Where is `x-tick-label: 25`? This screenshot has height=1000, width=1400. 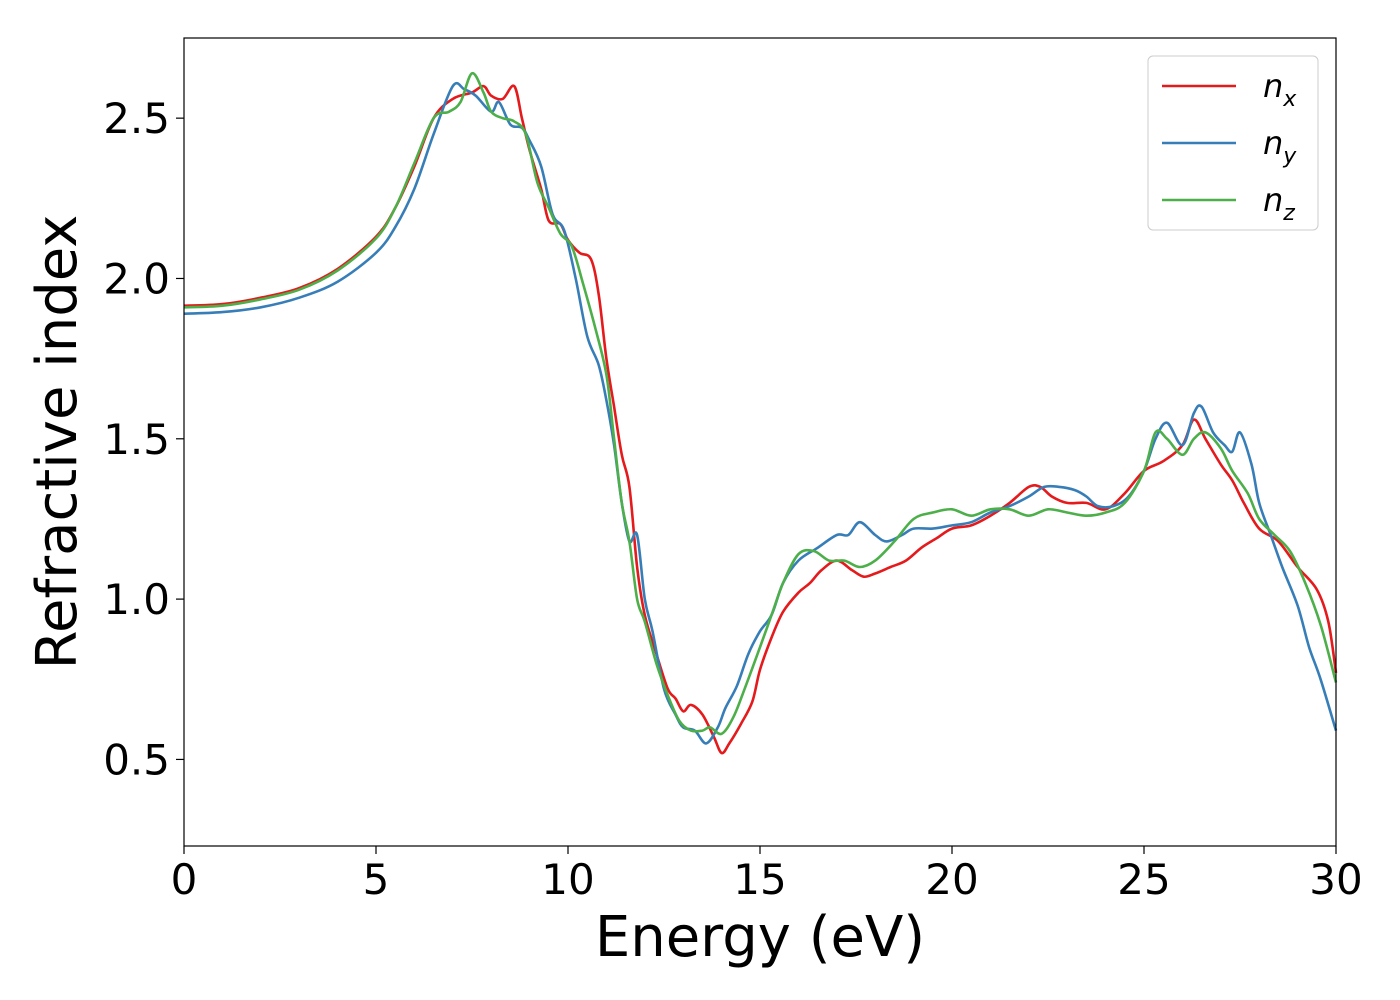 x-tick-label: 25 is located at coordinates (1143, 879).